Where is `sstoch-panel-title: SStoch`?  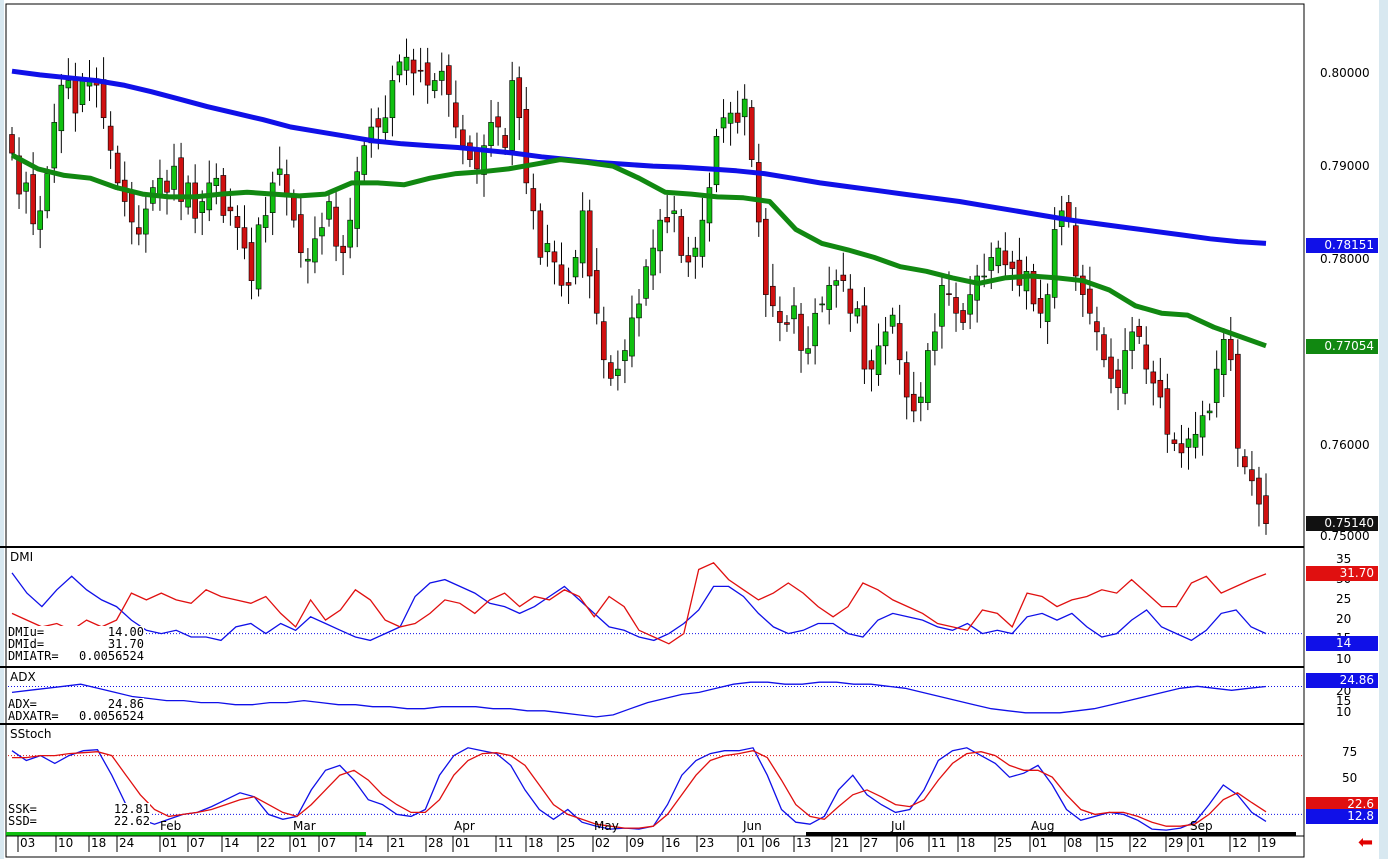 sstoch-panel-title: SStoch is located at coordinates (31, 734).